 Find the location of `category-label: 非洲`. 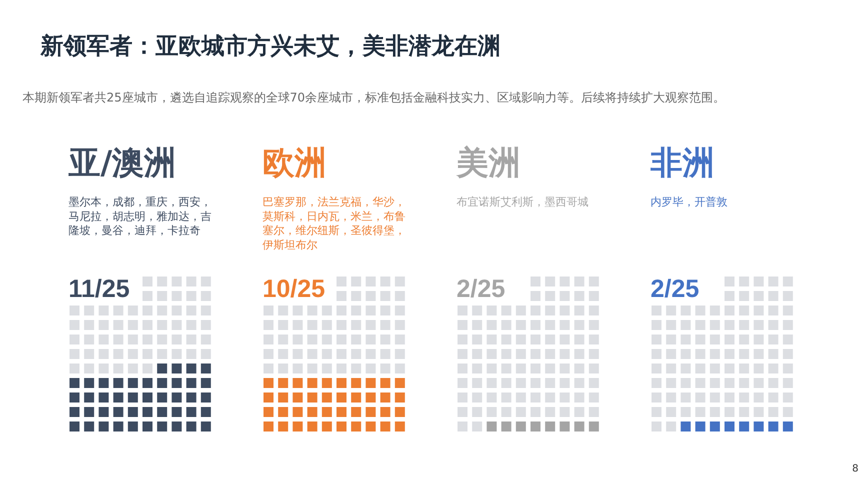

category-label: 非洲 is located at coordinates (682, 163).